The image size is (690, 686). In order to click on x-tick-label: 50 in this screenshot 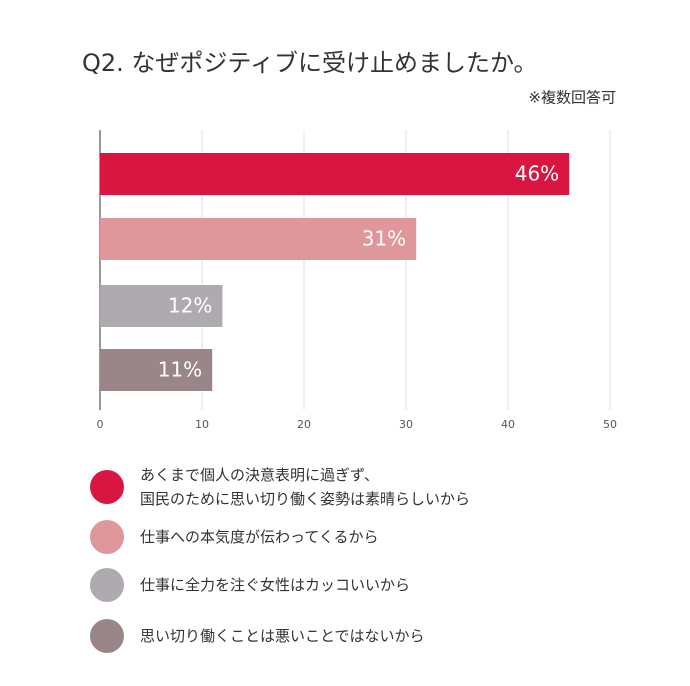, I will do `click(610, 424)`.